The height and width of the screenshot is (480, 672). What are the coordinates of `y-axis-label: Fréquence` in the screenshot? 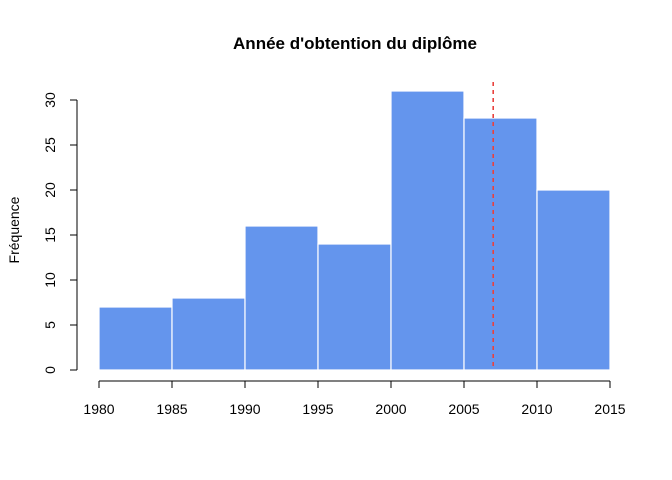 It's located at (14, 229).